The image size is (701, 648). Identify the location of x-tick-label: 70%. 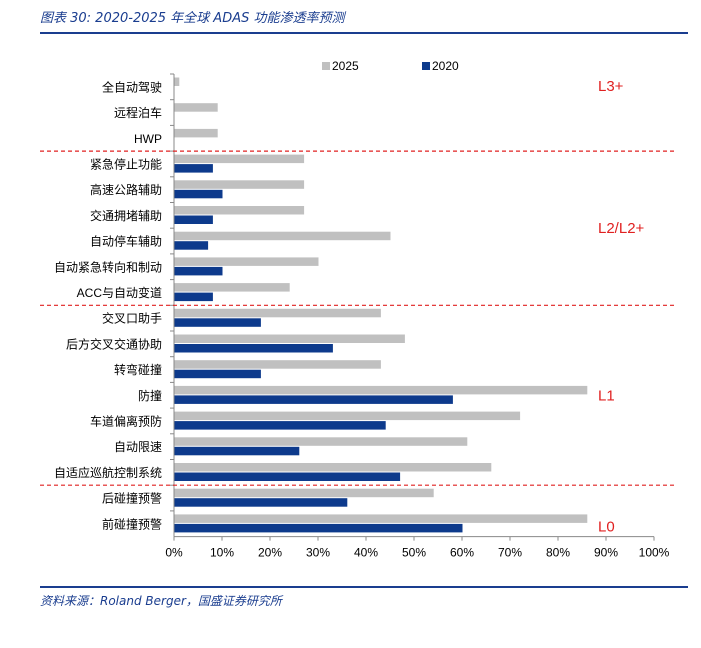
(510, 553).